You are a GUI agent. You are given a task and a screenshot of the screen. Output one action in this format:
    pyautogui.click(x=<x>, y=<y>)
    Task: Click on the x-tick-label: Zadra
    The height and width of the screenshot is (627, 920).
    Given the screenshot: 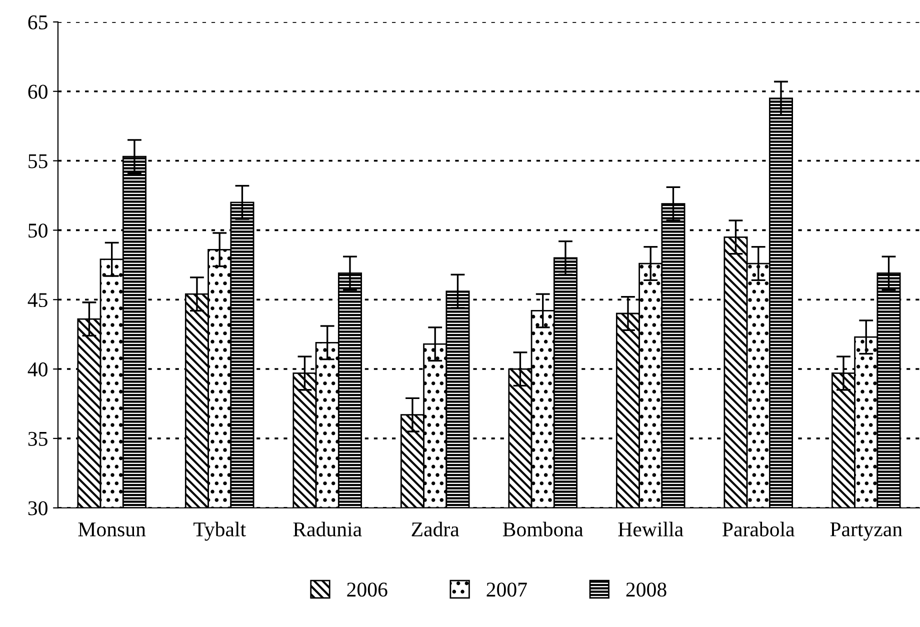 What is the action you would take?
    pyautogui.click(x=436, y=529)
    